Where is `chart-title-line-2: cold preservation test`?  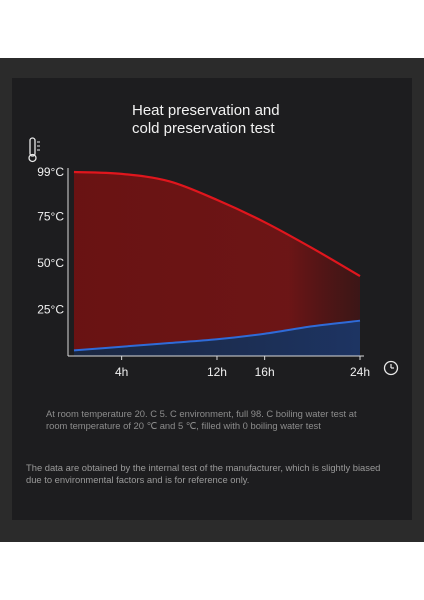 chart-title-line-2: cold preservation test is located at coordinates (203, 128).